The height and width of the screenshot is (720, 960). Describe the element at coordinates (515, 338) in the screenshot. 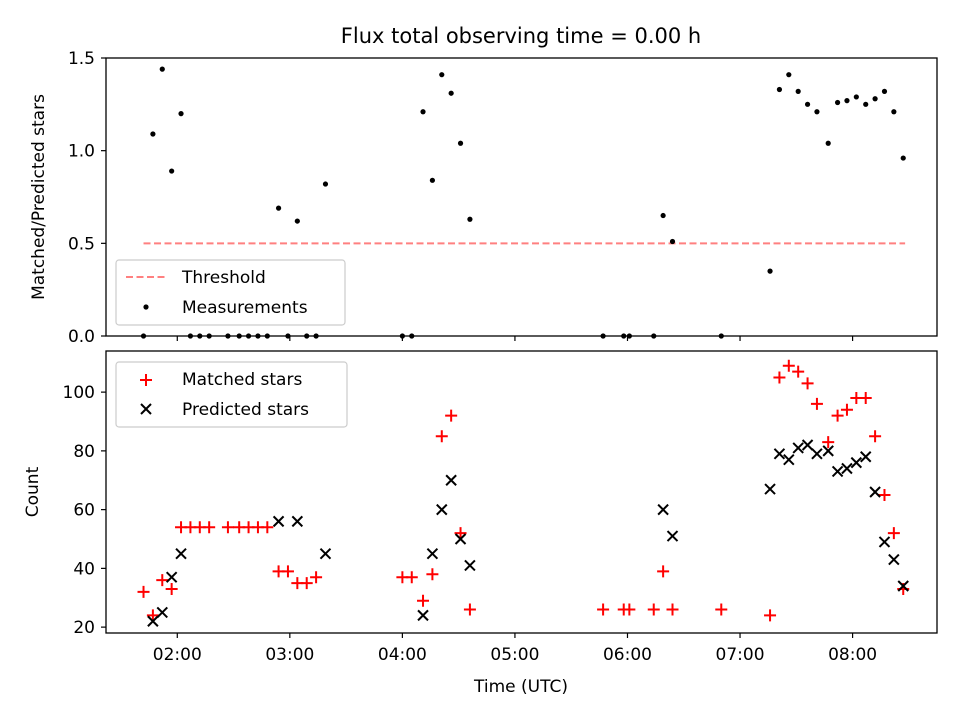

I see `ratio-x-ticks` at that location.